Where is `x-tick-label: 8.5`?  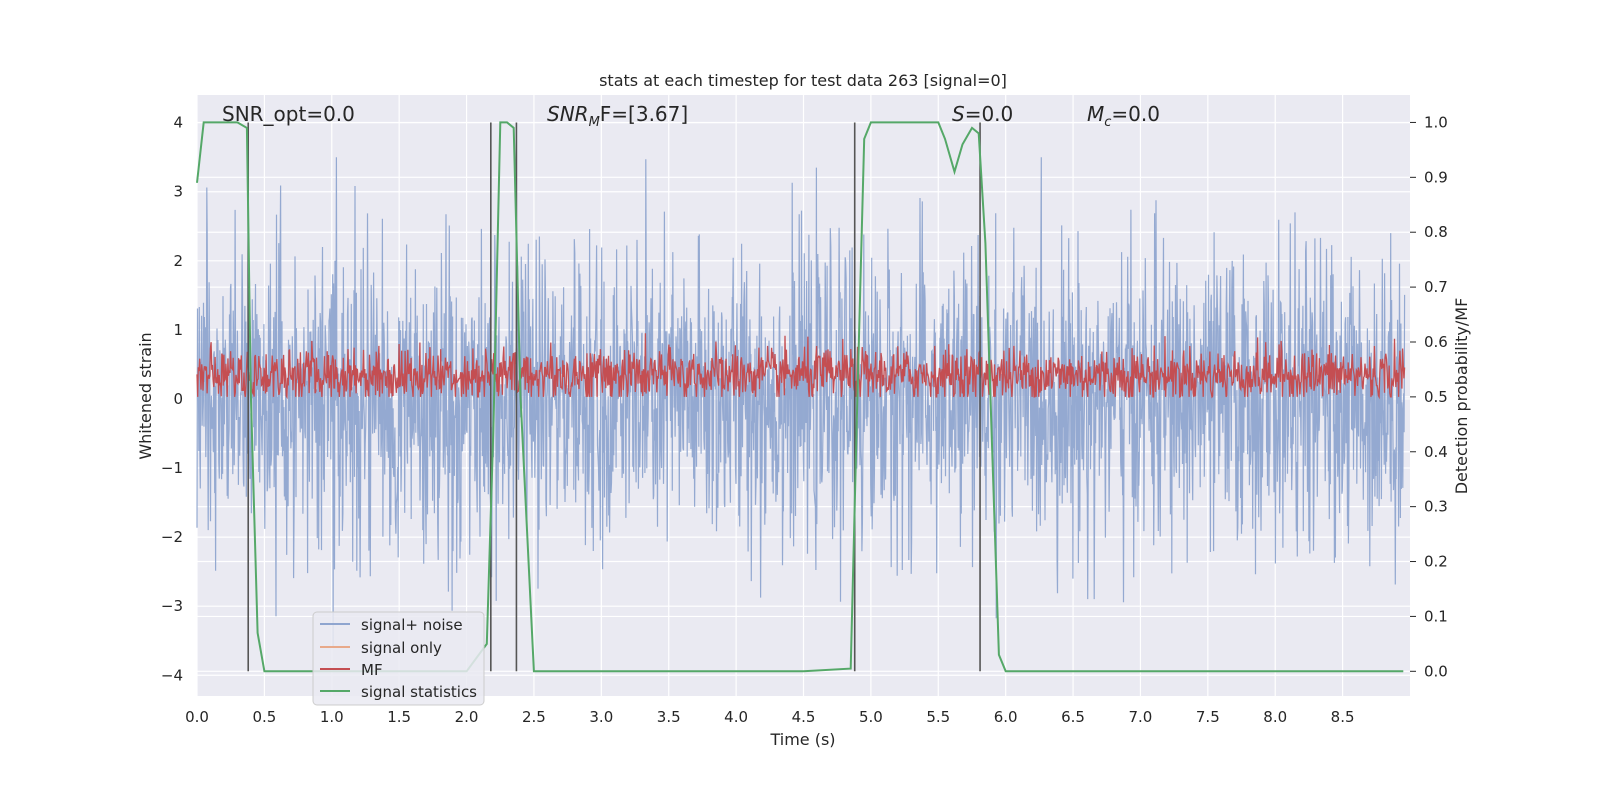
x-tick-label: 8.5 is located at coordinates (1343, 717).